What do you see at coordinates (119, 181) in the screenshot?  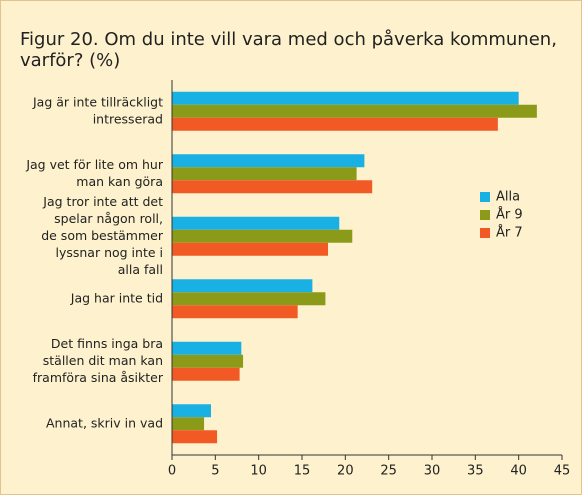 I see `y-tick-label: man kan göra` at bounding box center [119, 181].